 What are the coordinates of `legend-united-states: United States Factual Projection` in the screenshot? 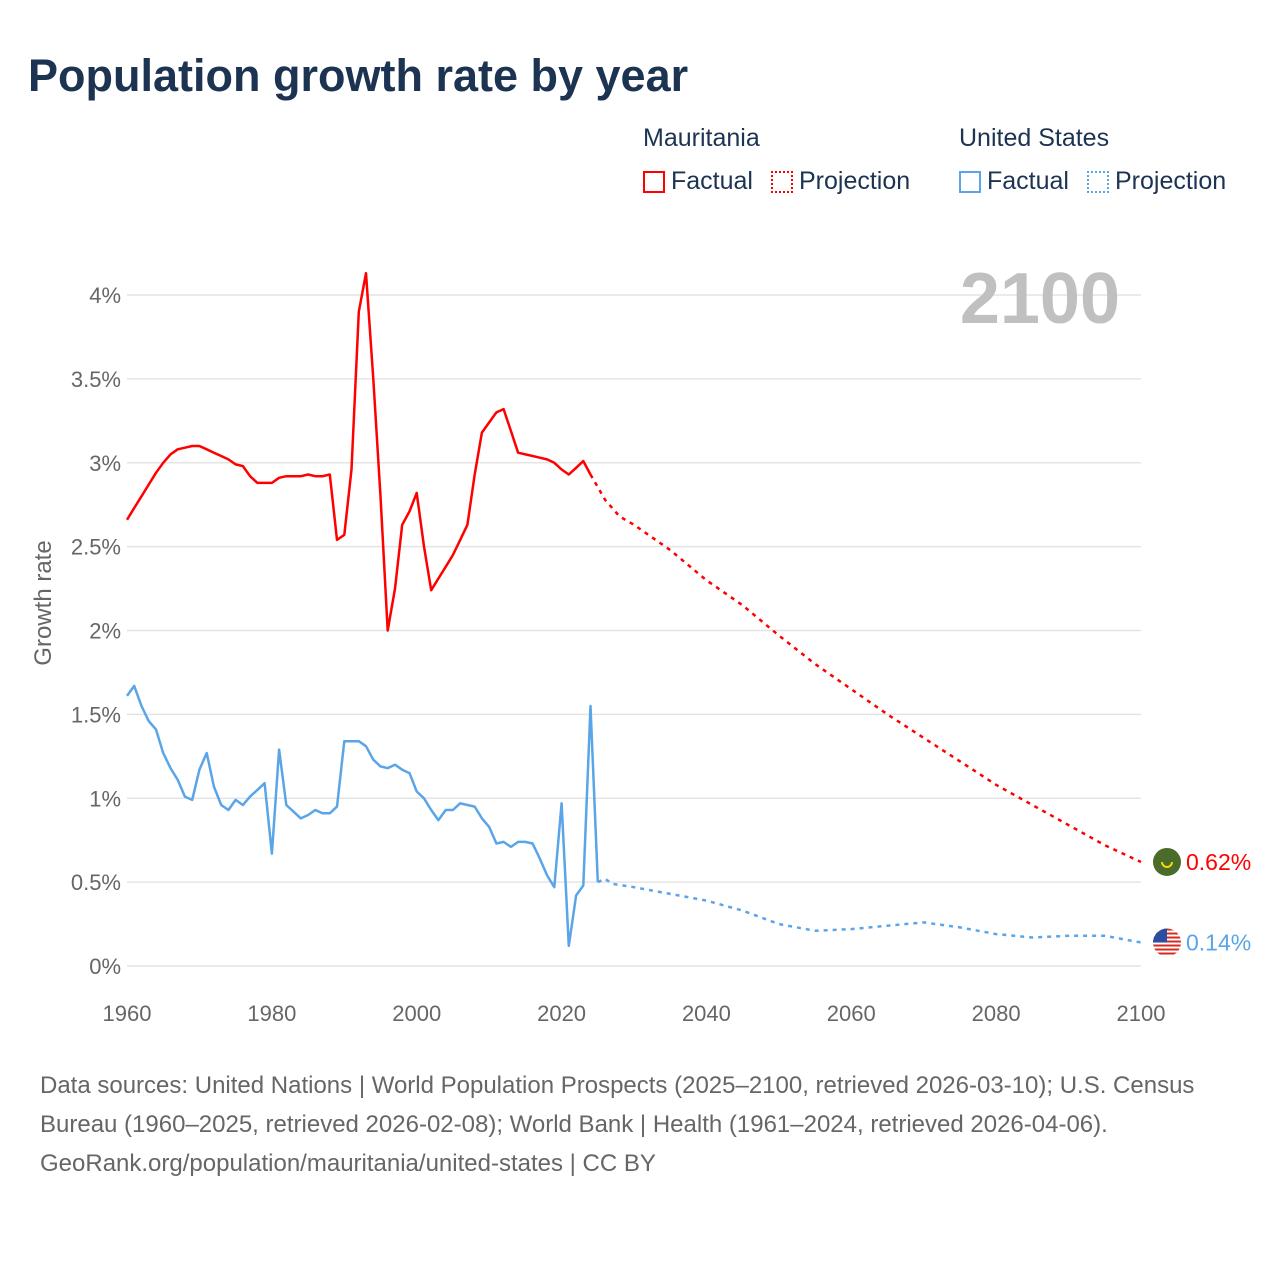 It's located at (1092, 160).